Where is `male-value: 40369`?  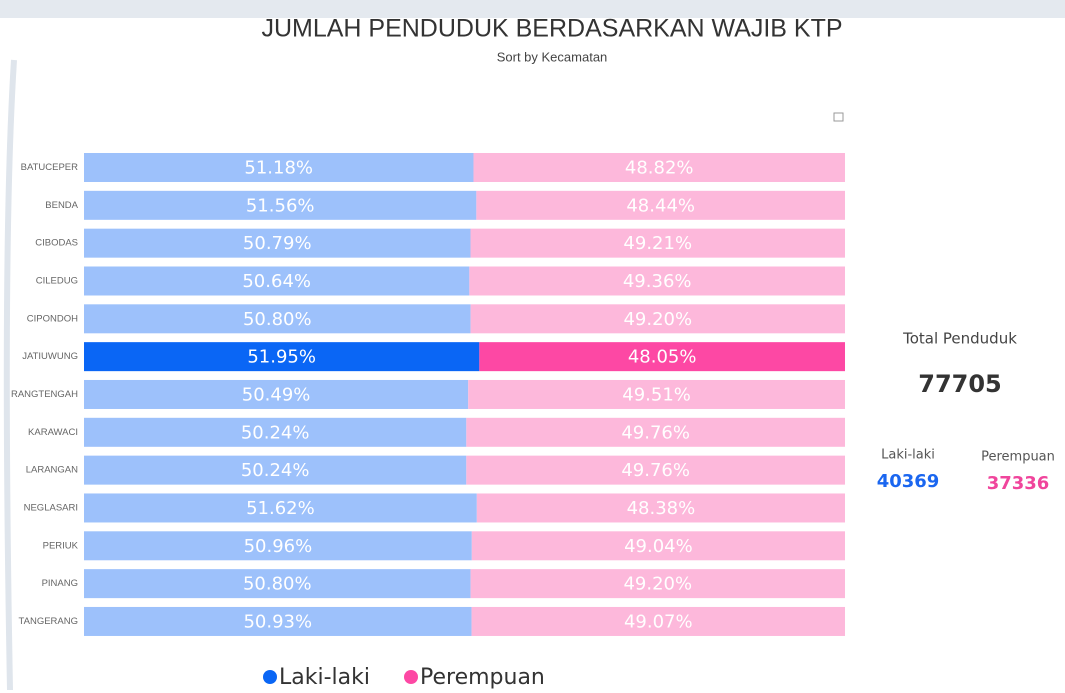
male-value: 40369 is located at coordinates (908, 481).